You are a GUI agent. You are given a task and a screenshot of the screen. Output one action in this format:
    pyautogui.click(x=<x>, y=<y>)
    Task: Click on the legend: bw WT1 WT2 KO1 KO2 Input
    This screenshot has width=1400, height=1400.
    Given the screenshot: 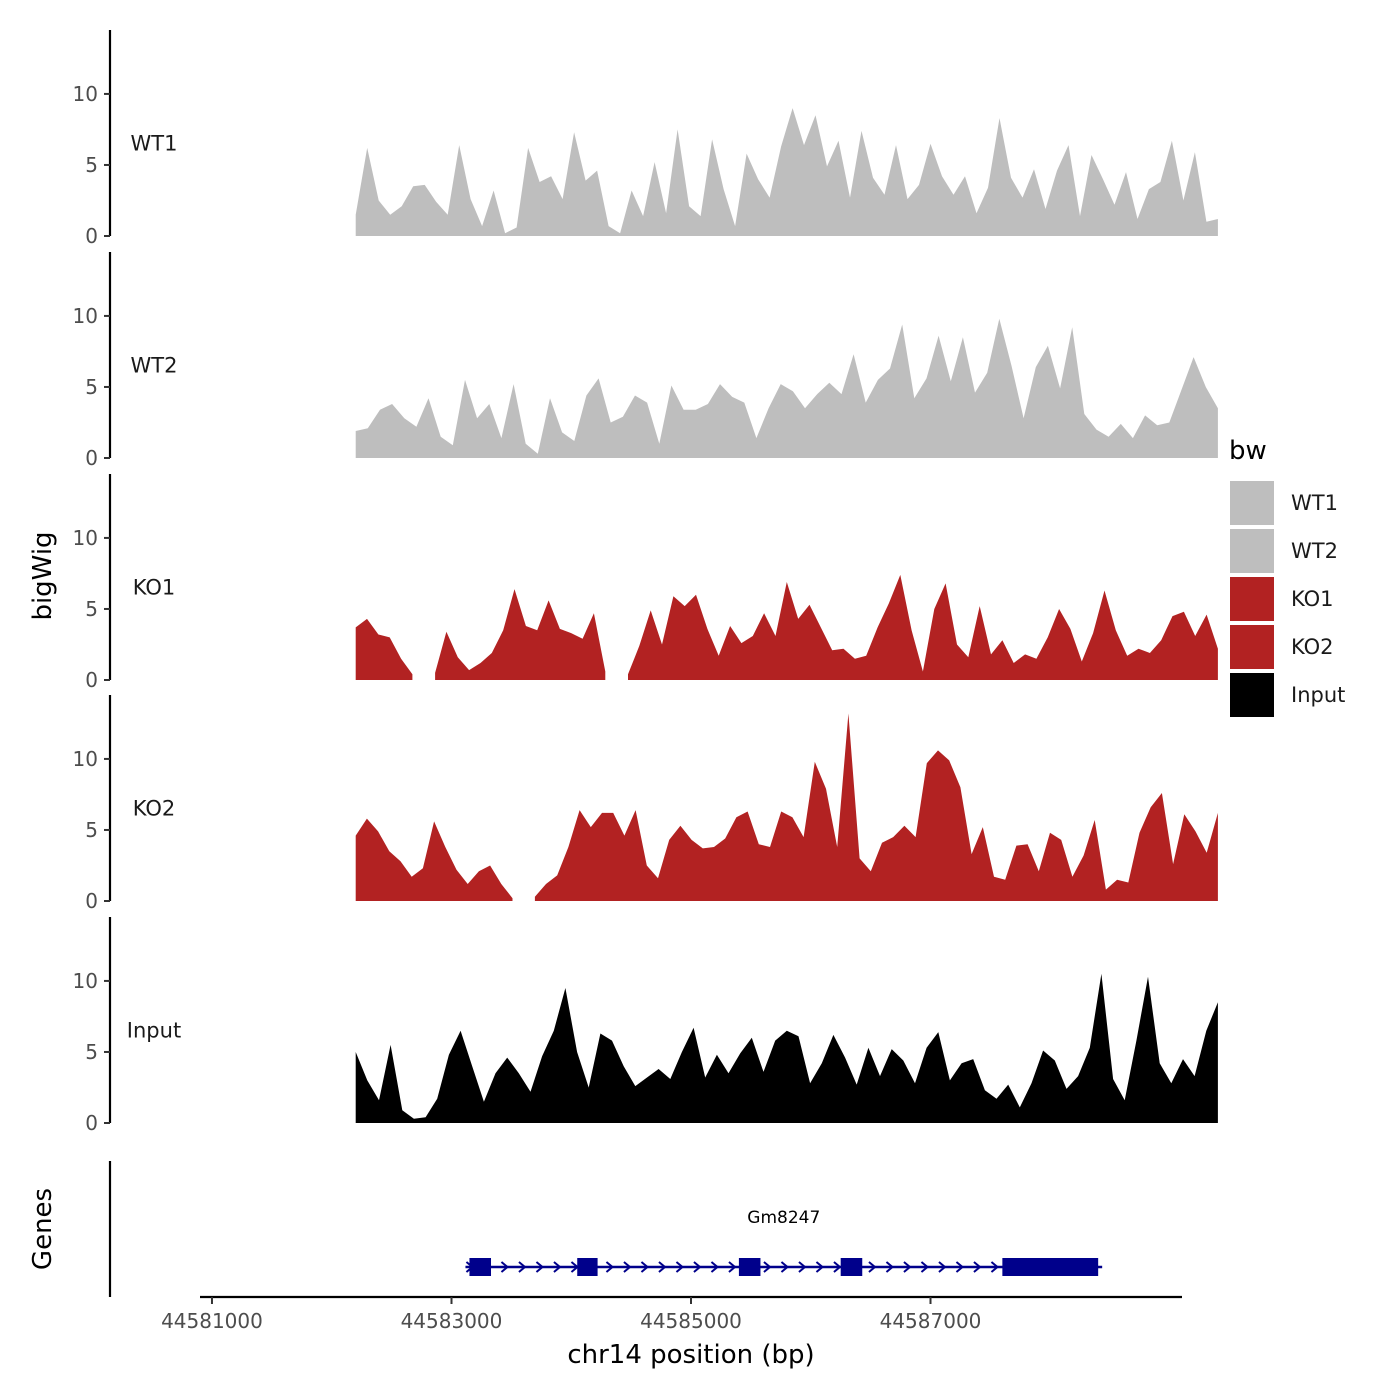 What is the action you would take?
    pyautogui.click(x=1287, y=576)
    